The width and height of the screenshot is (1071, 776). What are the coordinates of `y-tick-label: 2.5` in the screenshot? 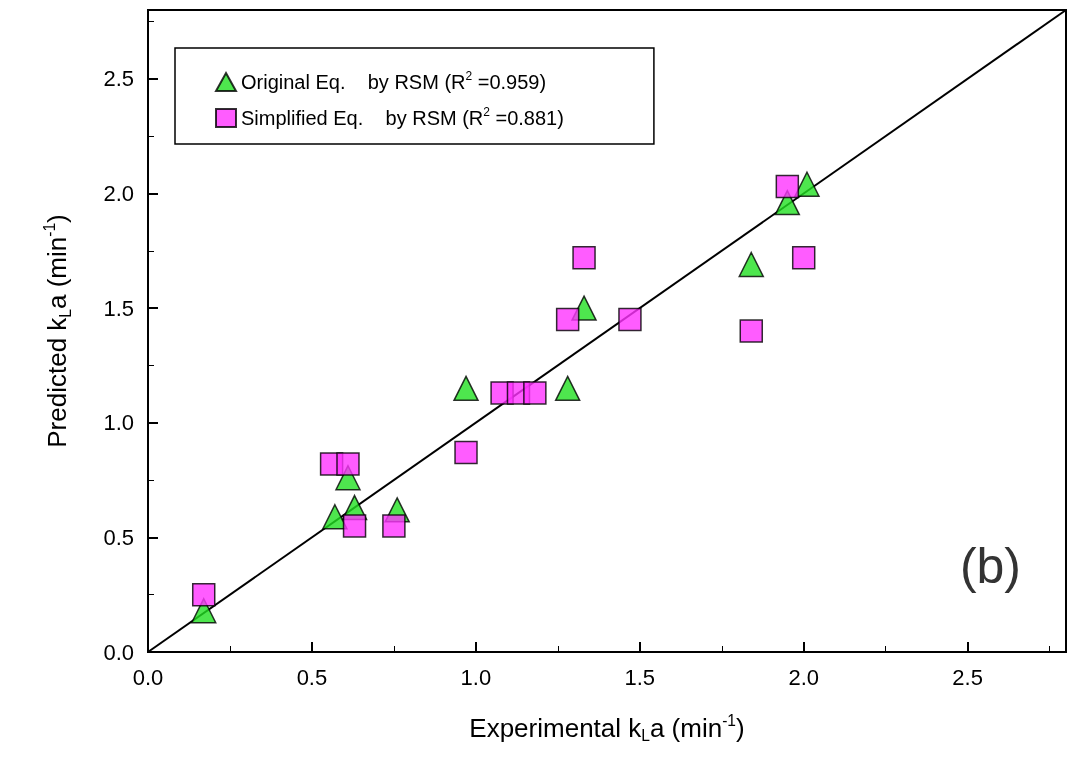 It's located at (118, 79).